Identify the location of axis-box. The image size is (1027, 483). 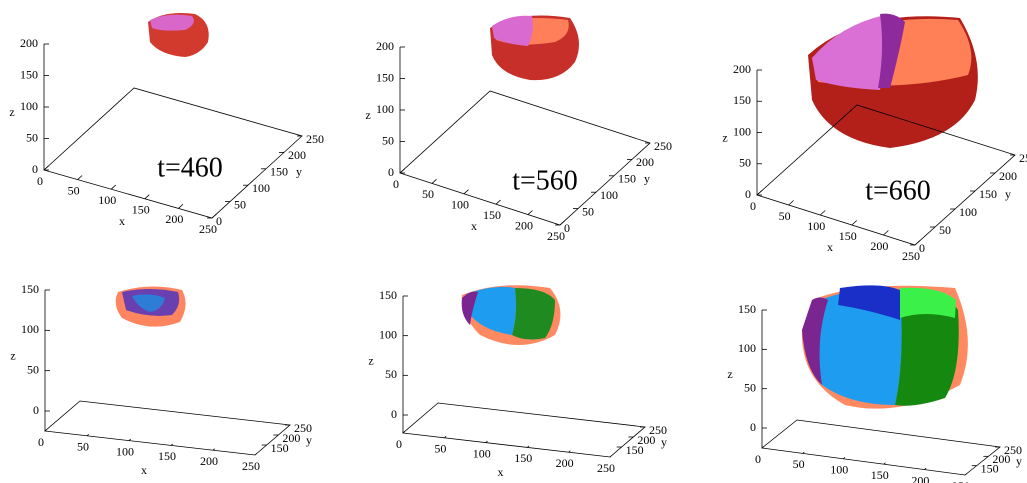
(525, 158).